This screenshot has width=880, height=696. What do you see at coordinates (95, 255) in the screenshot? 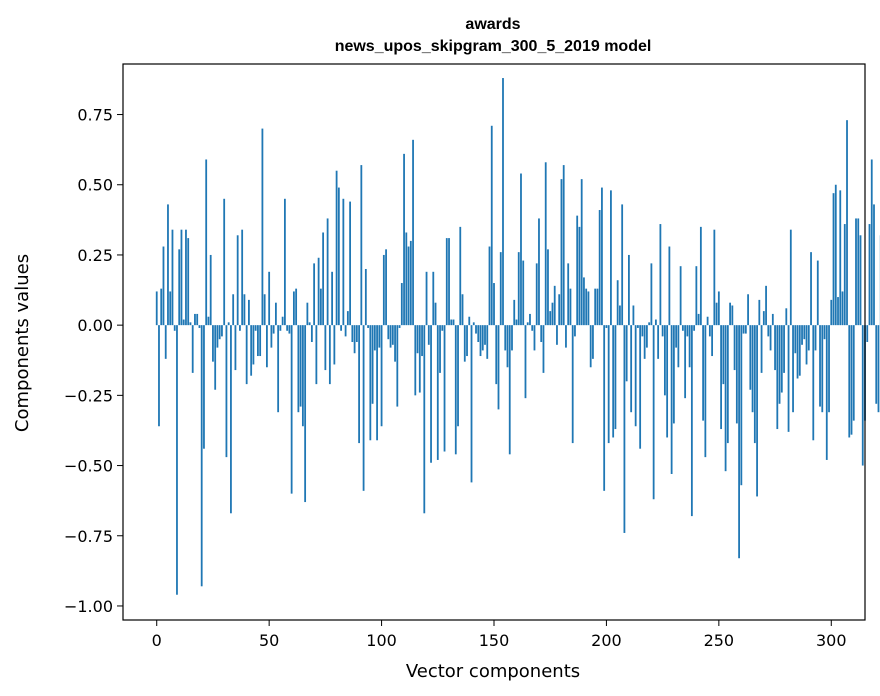
I see `y-tick-label: 0.25` at bounding box center [95, 255].